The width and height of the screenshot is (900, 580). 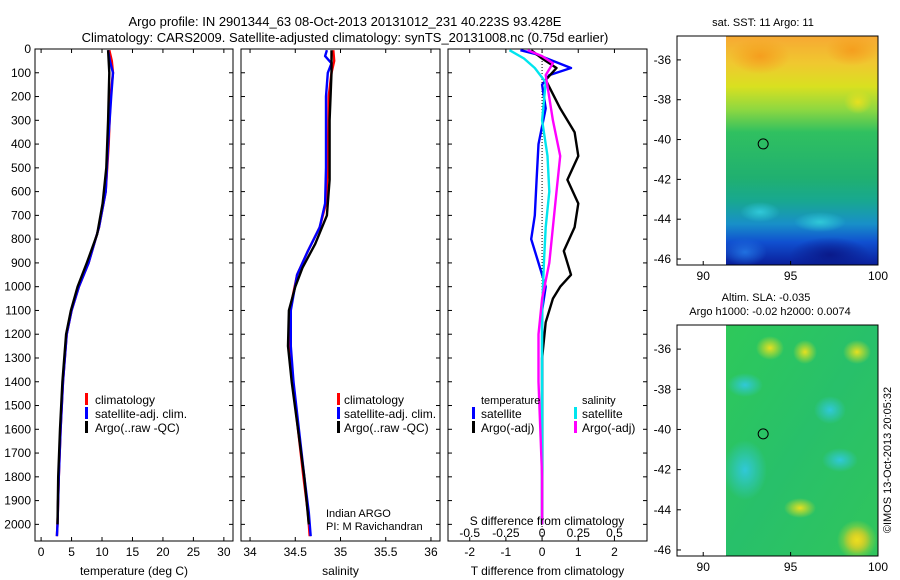 What do you see at coordinates (663, 179) in the screenshot?
I see `map-y-tick-label: -42` at bounding box center [663, 179].